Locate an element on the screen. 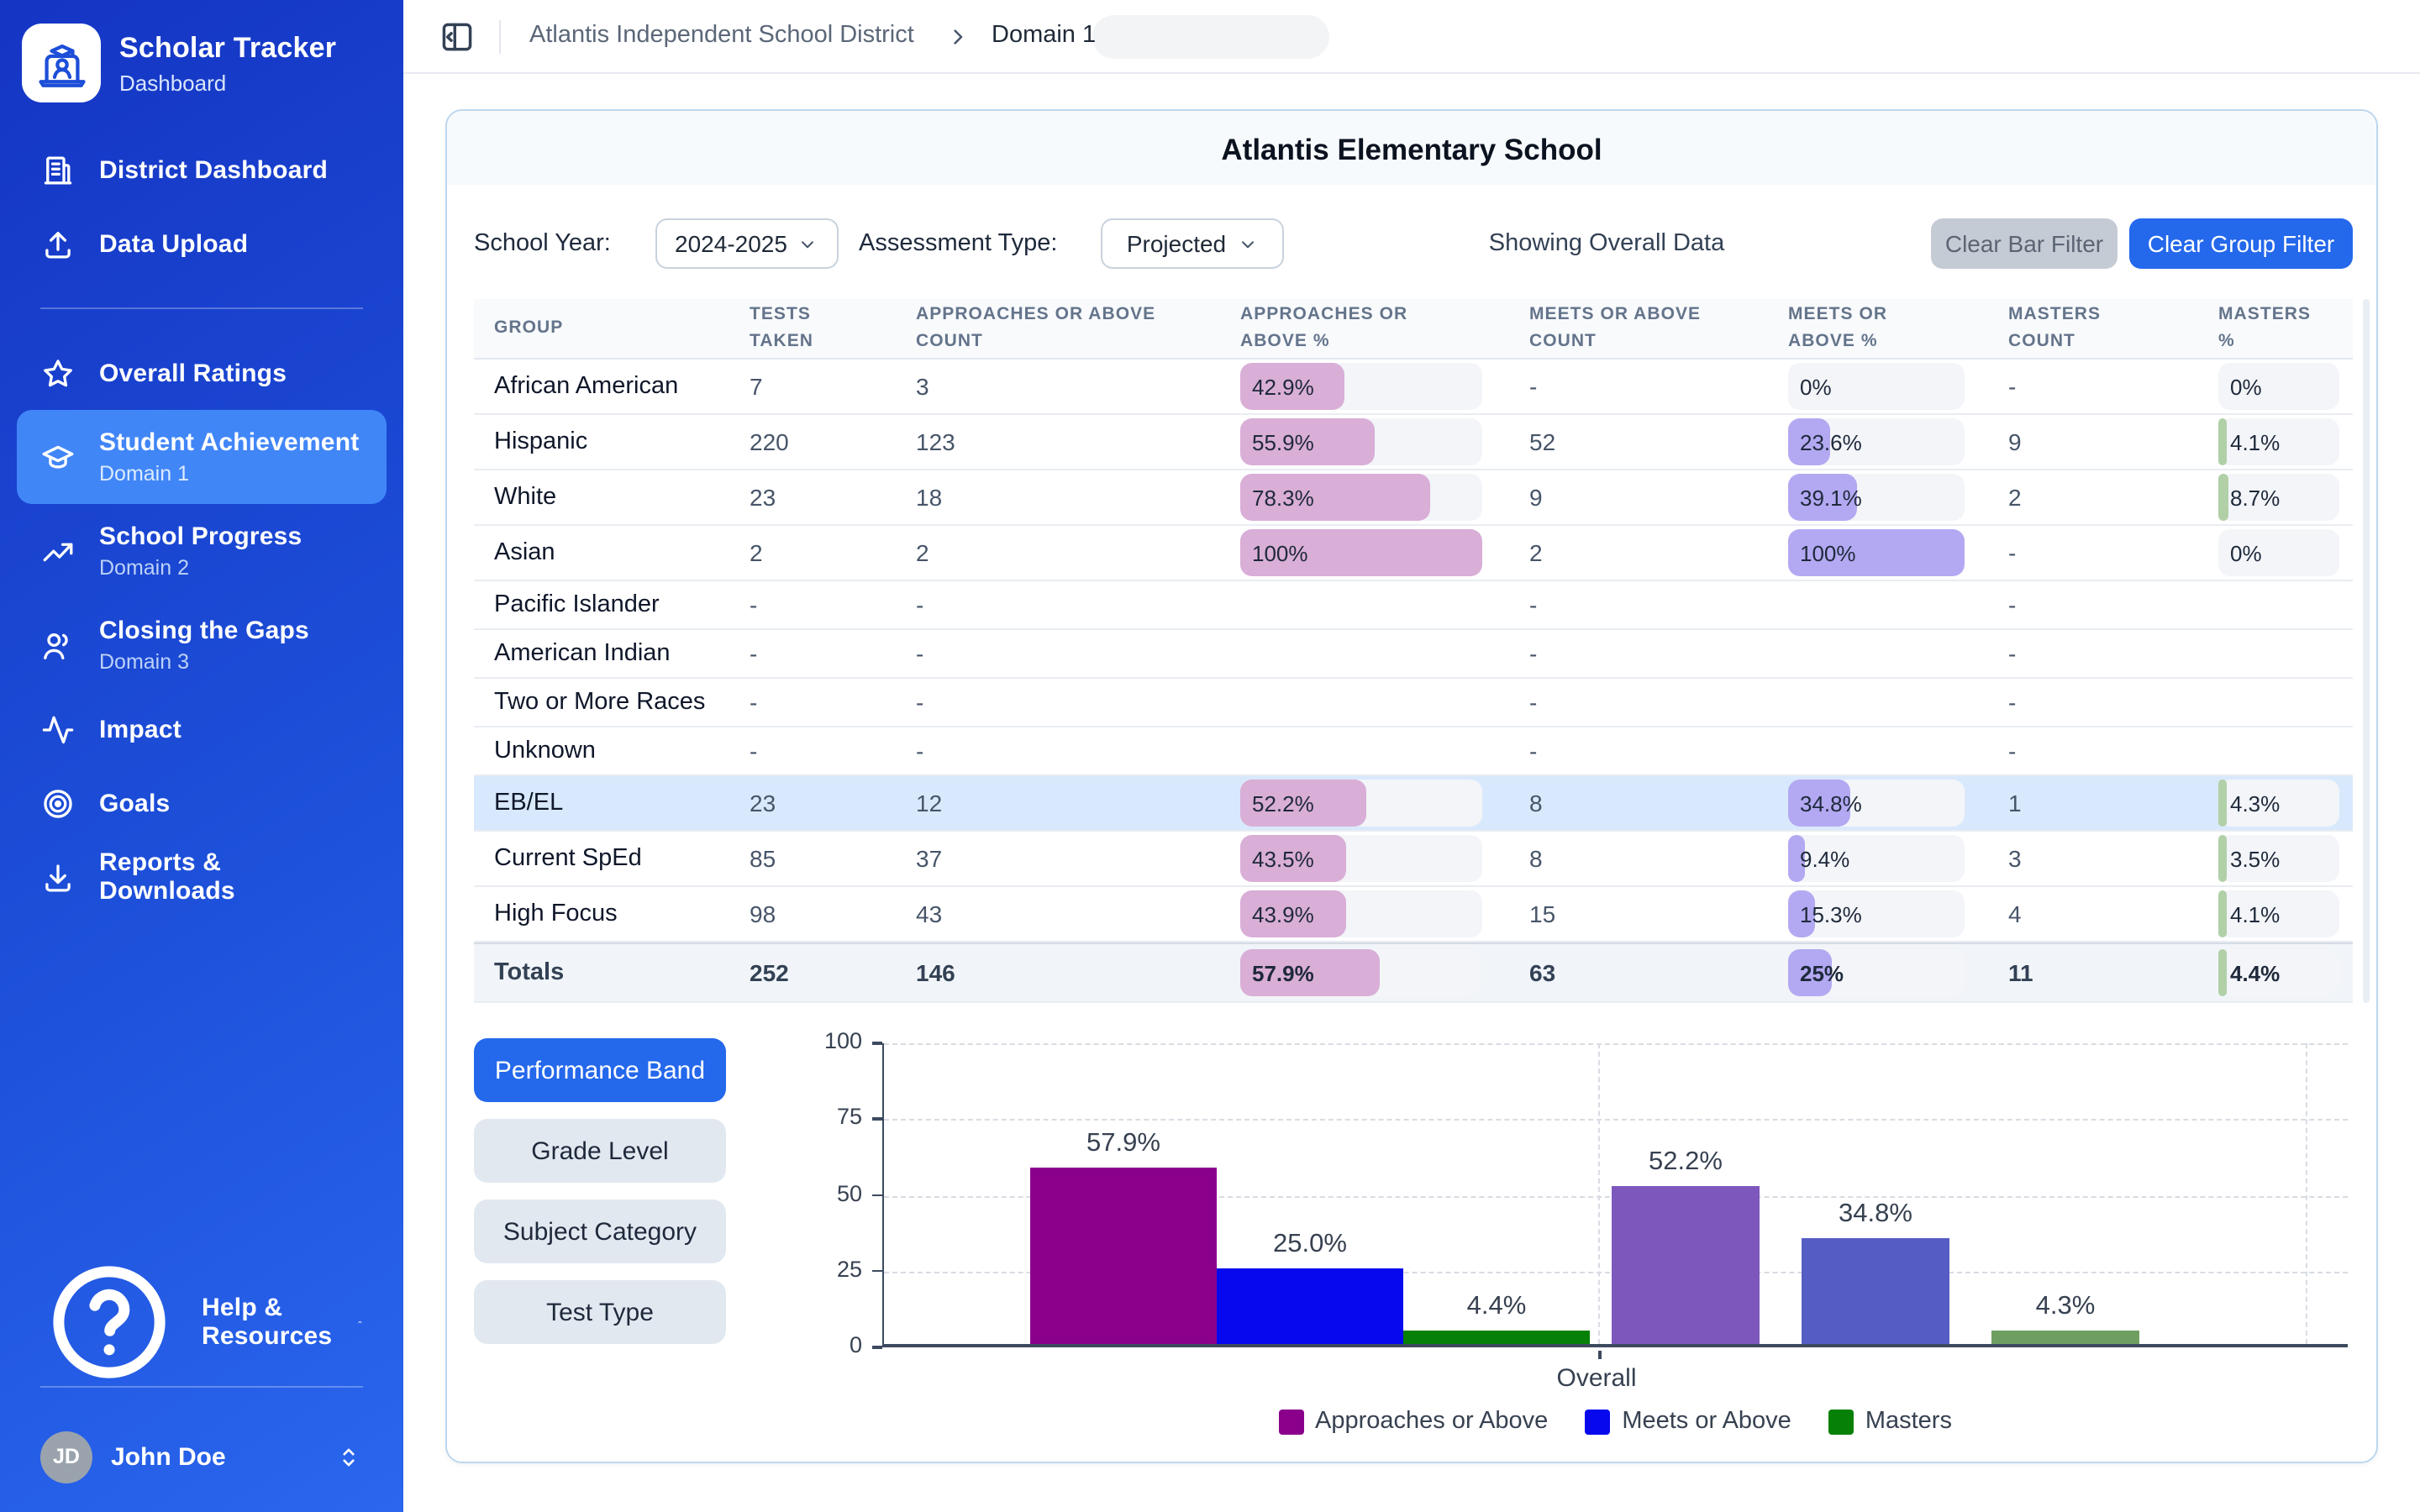  view-button-performance-band: Performance Band is located at coordinates (600, 1070).